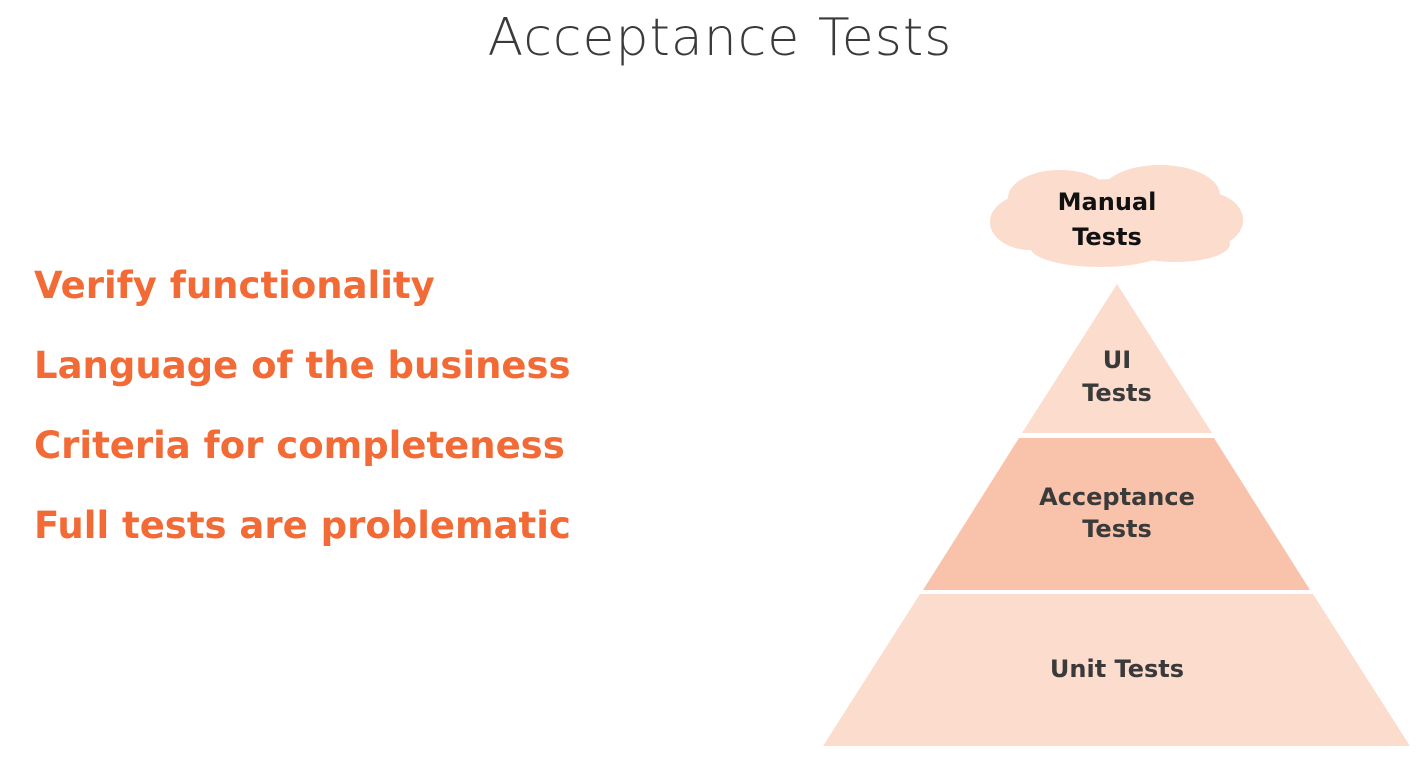  Describe the element at coordinates (1117, 497) in the screenshot. I see `acceptance-tier-label-line1: Acceptance` at that location.